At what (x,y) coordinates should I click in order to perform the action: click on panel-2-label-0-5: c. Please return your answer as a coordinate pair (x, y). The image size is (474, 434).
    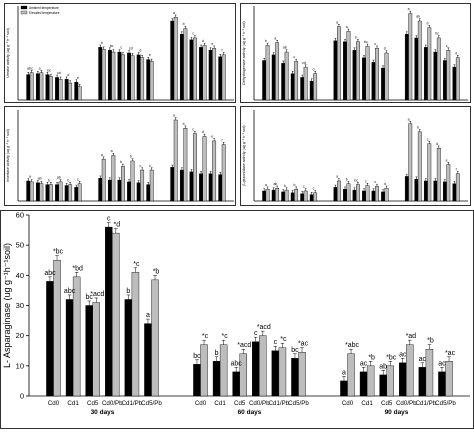
    Looking at the image, I should click on (78, 179).